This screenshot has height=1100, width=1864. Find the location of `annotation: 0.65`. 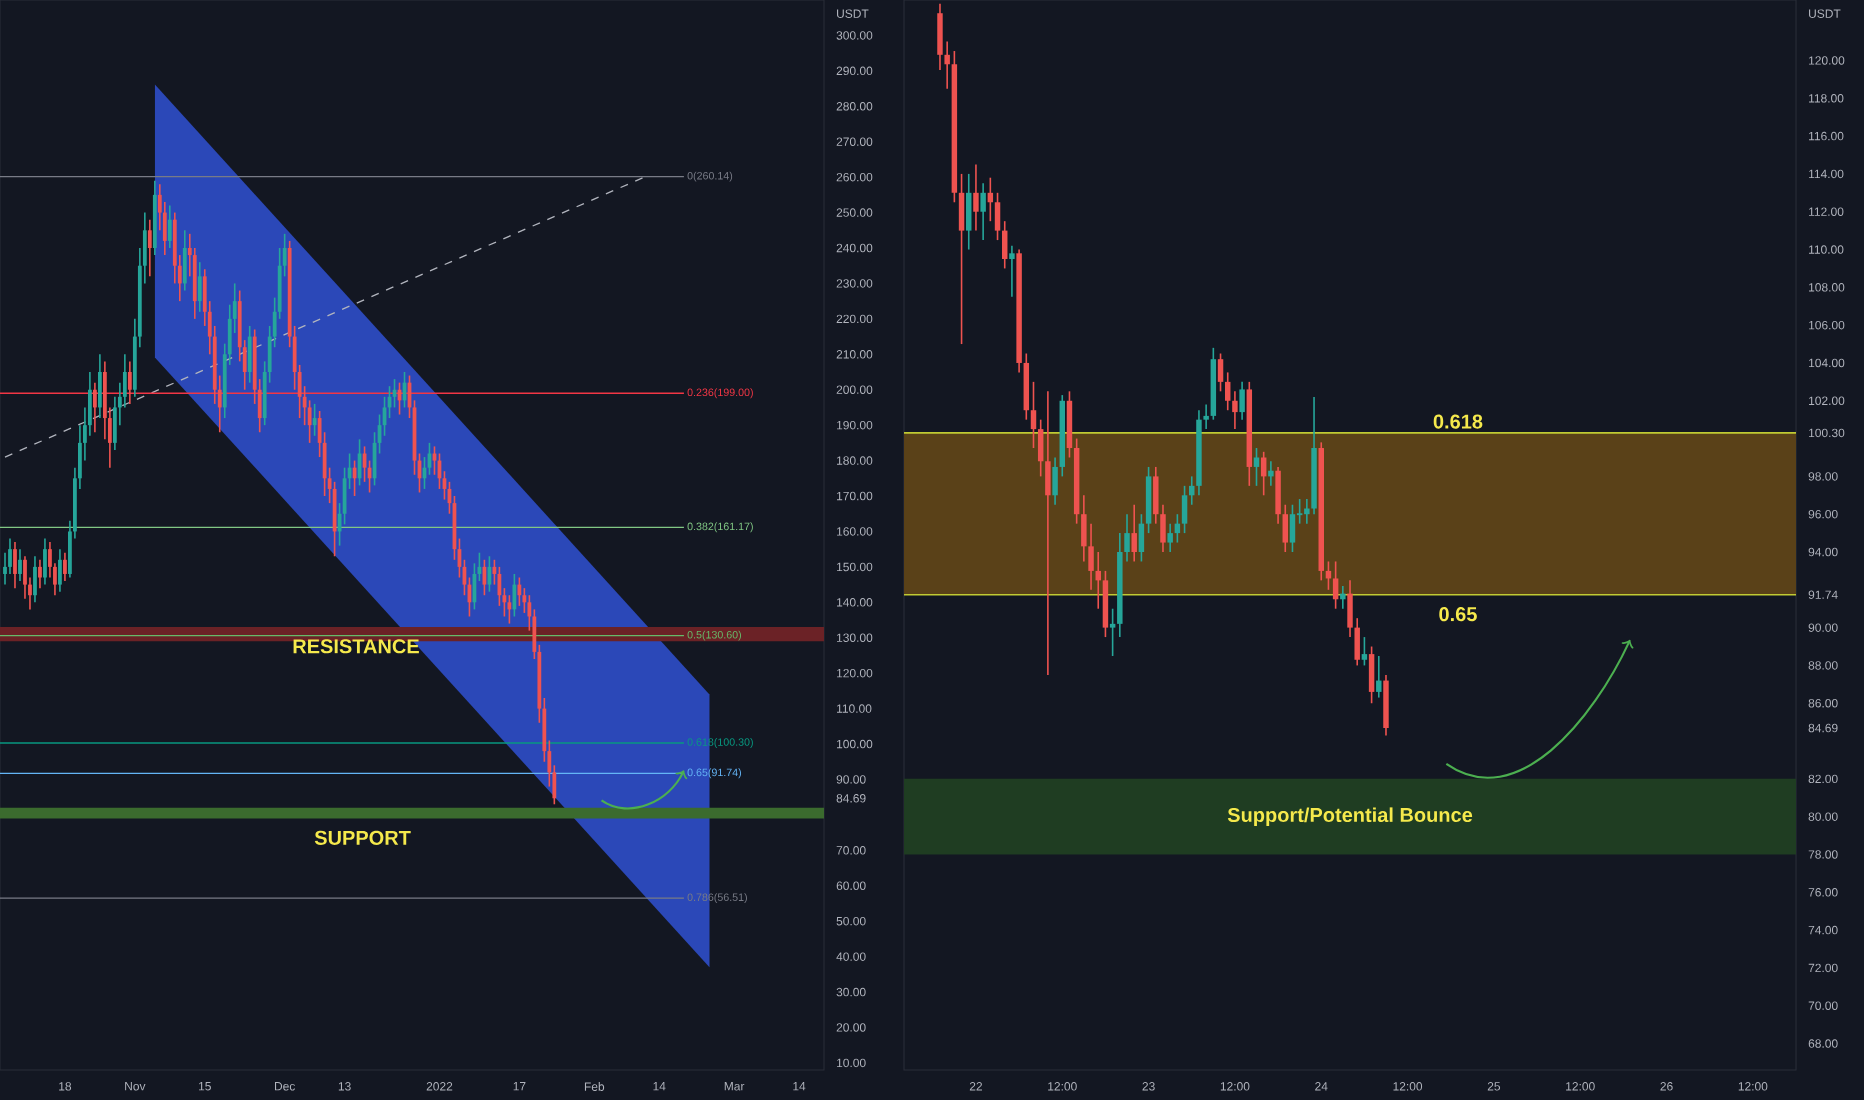

annotation: 0.65 is located at coordinates (1458, 614).